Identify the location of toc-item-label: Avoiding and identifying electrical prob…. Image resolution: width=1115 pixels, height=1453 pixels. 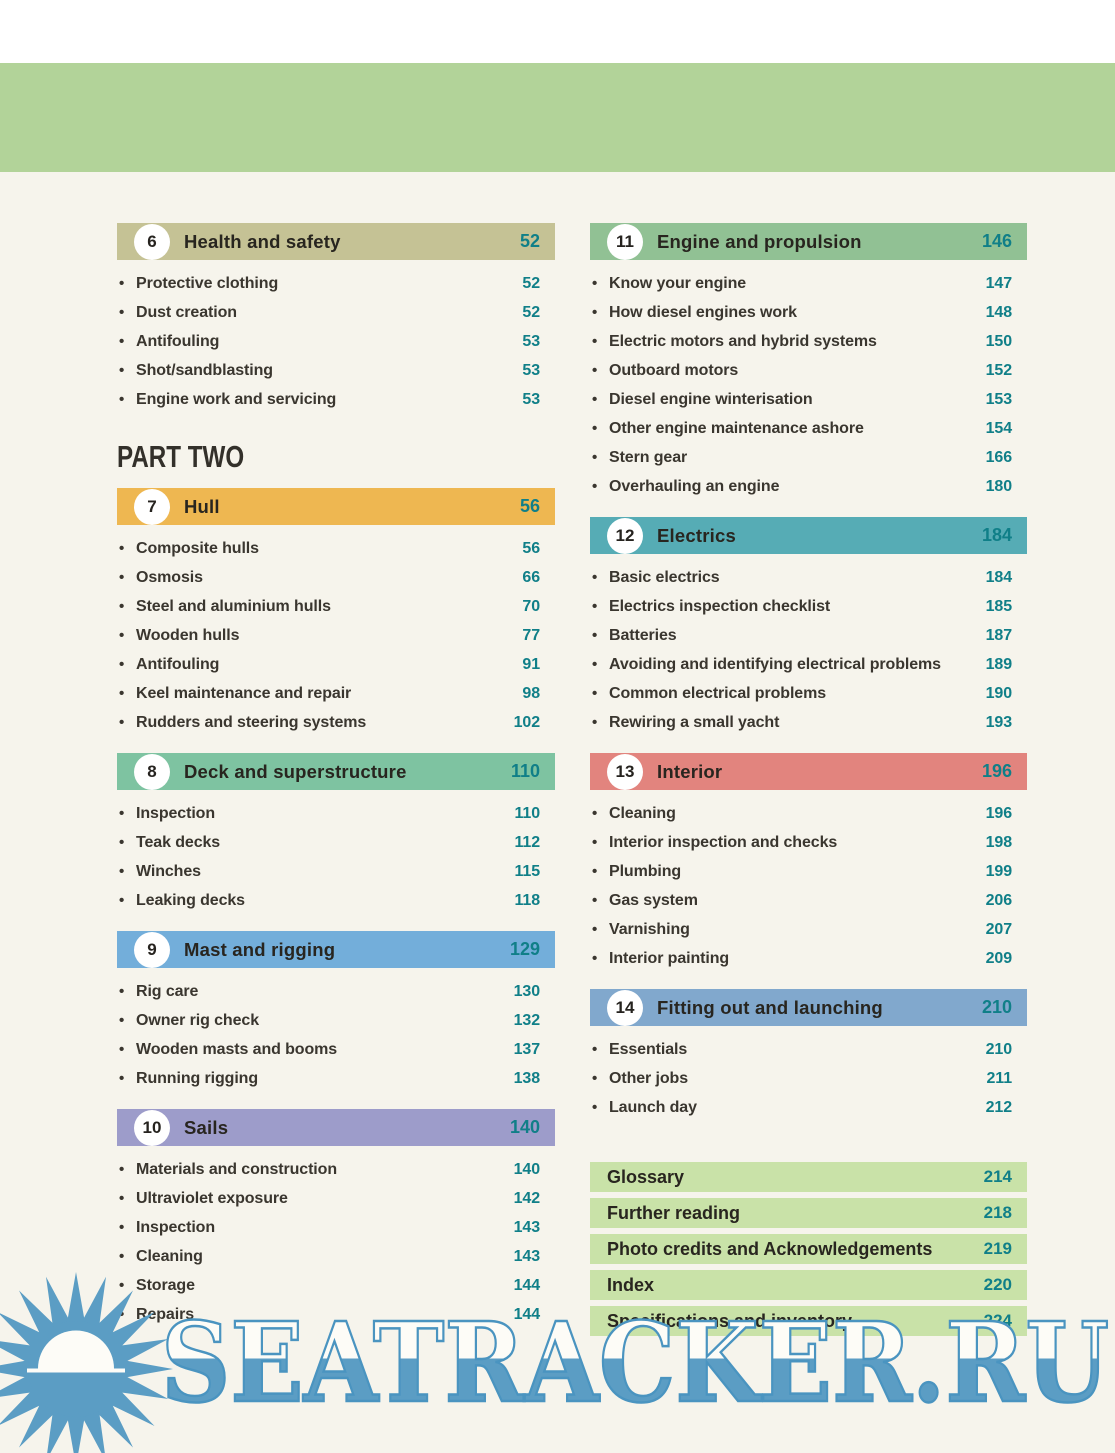
(775, 664).